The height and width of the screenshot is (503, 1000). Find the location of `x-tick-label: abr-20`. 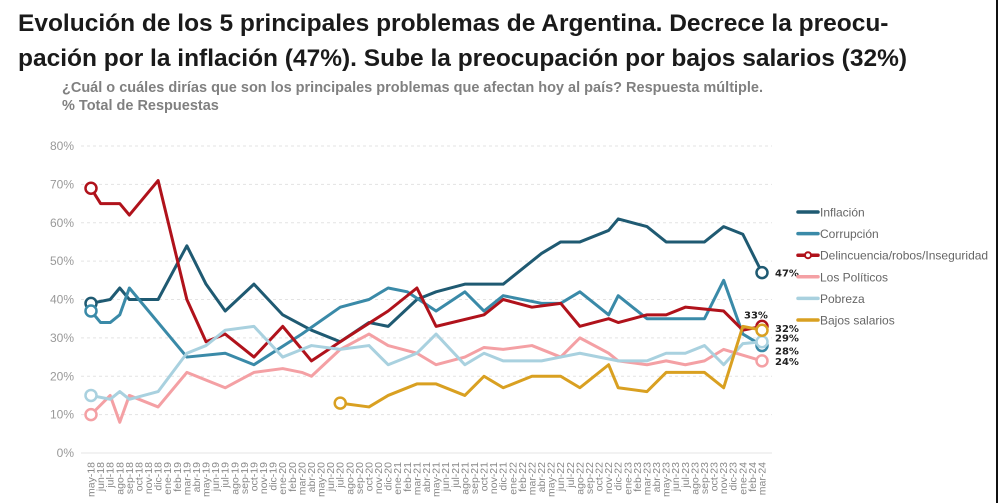

x-tick-label: abr-20 is located at coordinates (312, 477).